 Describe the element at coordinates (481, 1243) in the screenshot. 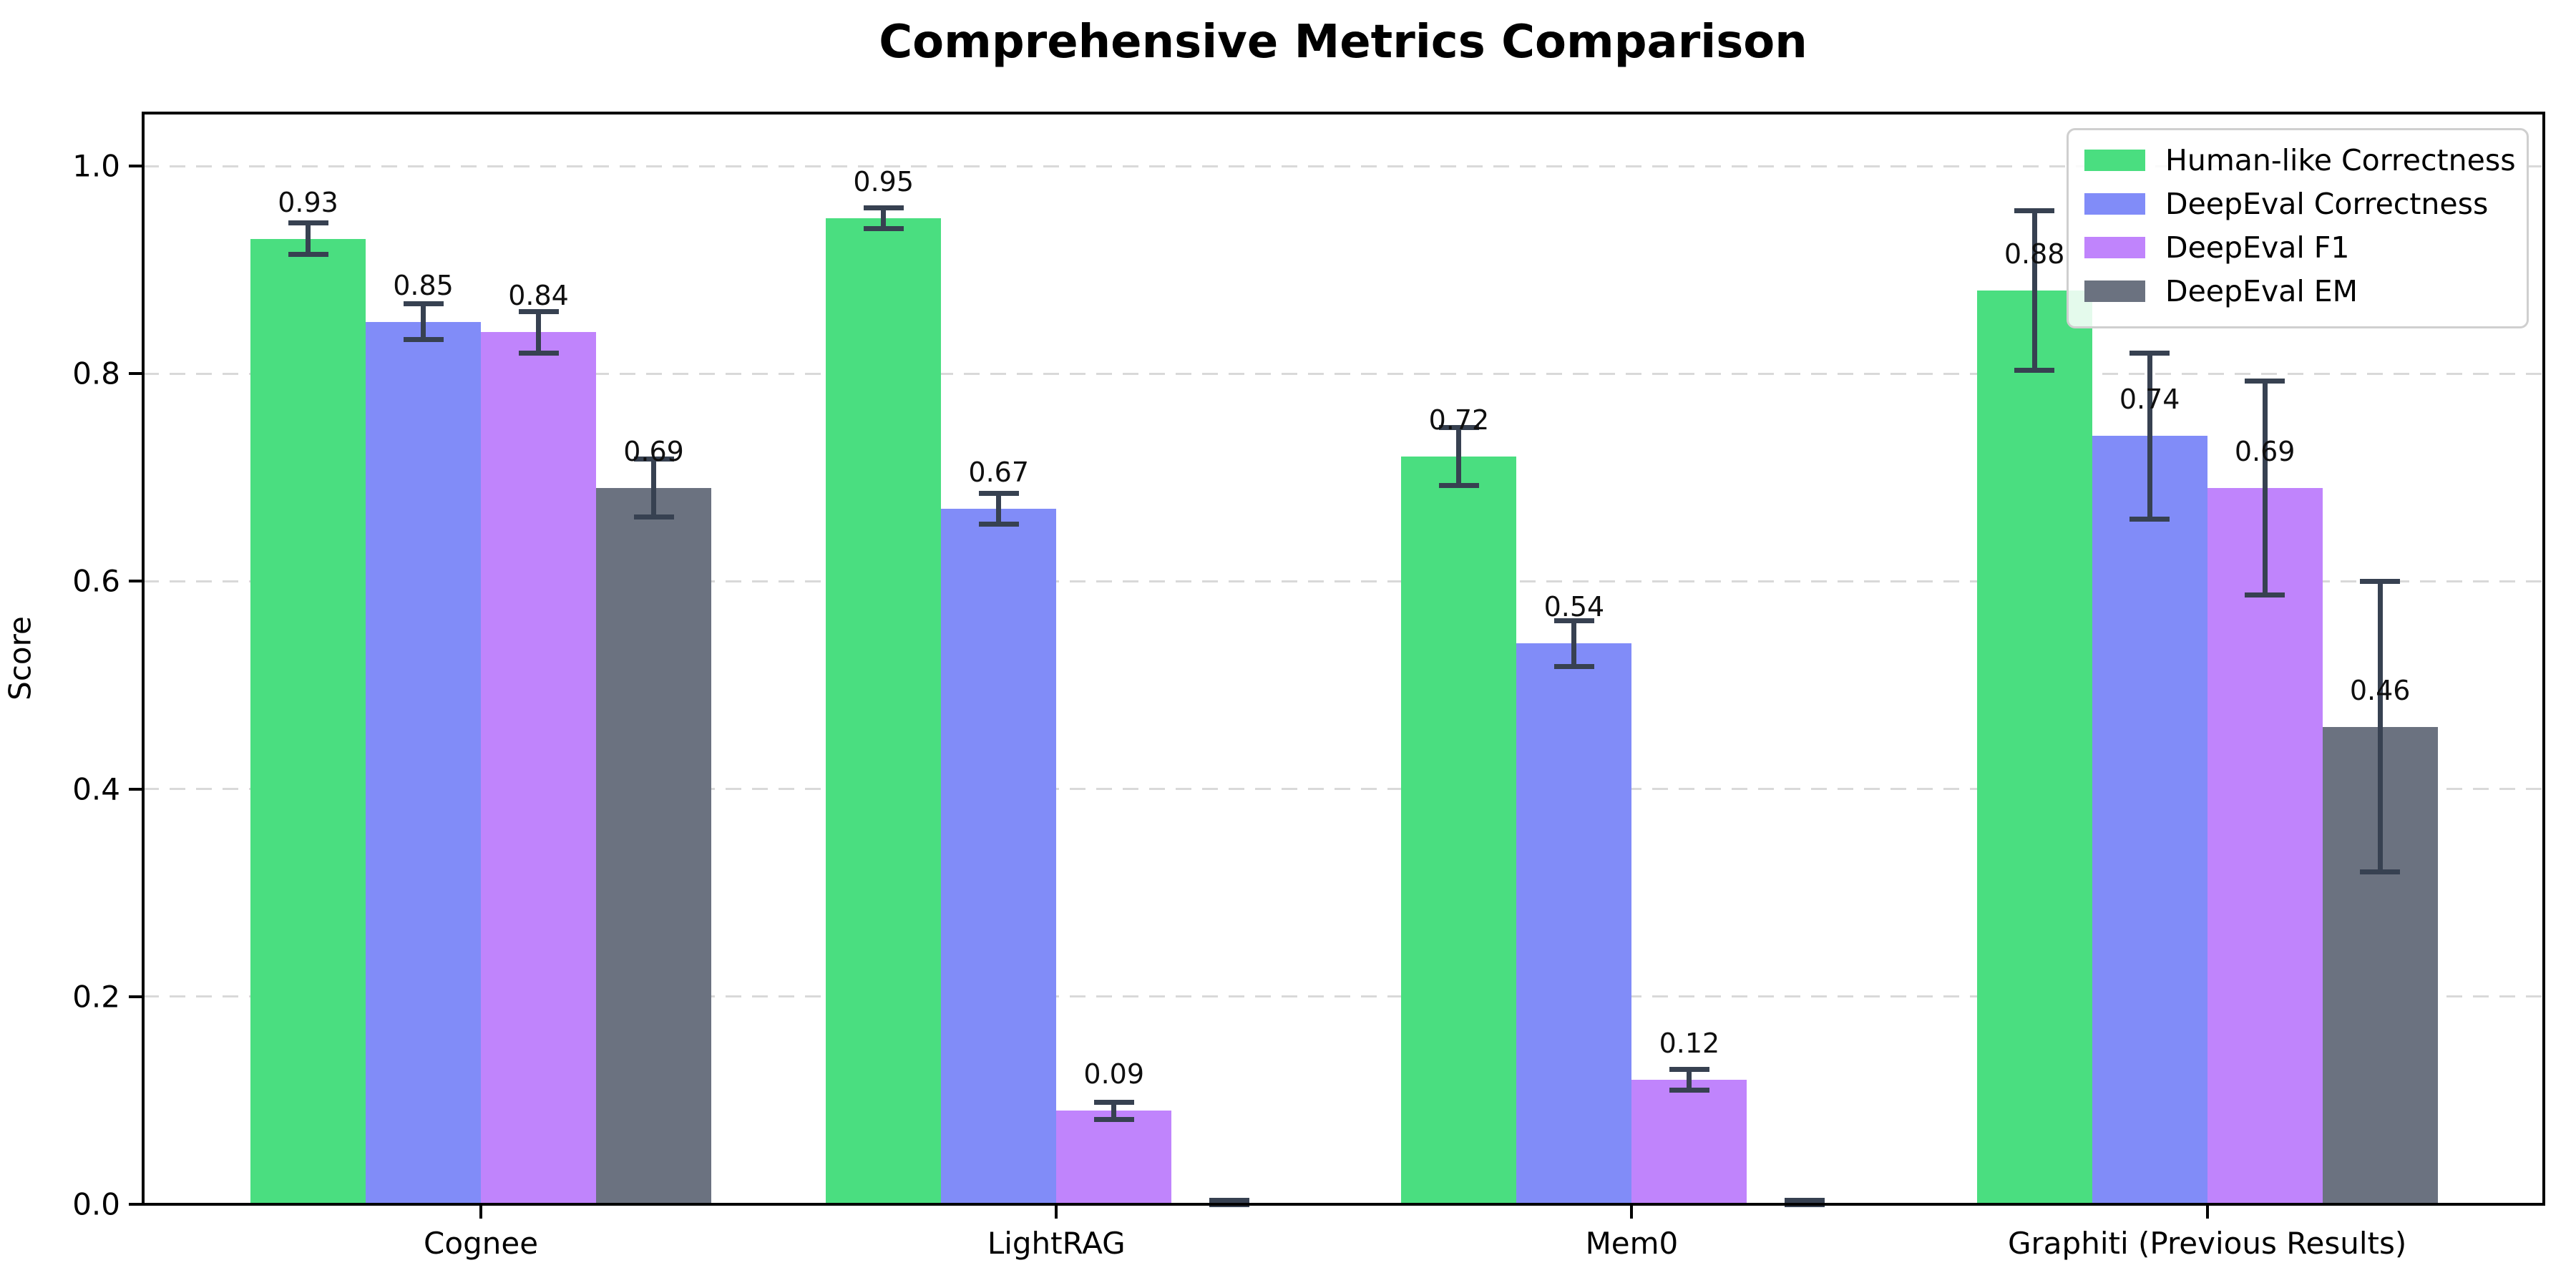

I see `x-category-label: Cognee` at that location.